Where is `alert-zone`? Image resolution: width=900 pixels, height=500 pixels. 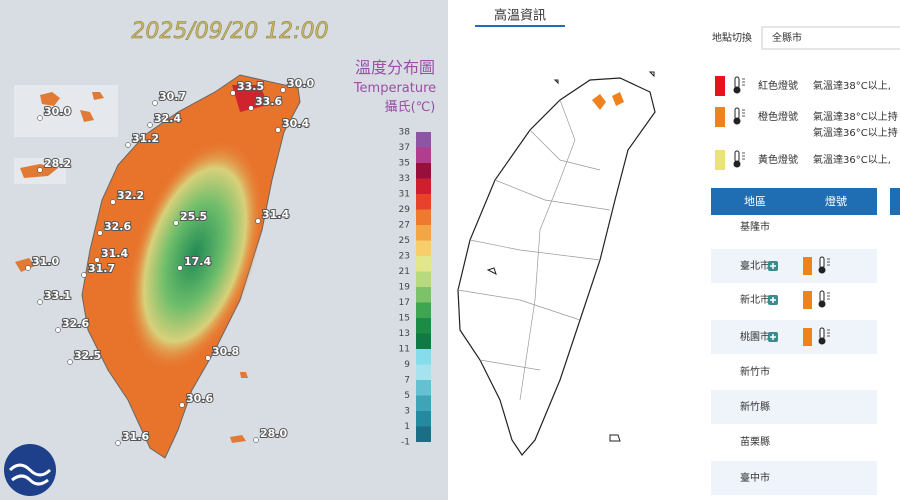 alert-zone is located at coordinates (608, 101).